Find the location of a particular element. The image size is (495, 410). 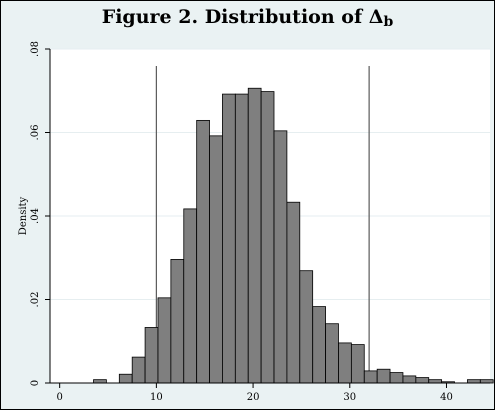

chart-title: Figure 2. Distribution of Δb is located at coordinates (247, 18).